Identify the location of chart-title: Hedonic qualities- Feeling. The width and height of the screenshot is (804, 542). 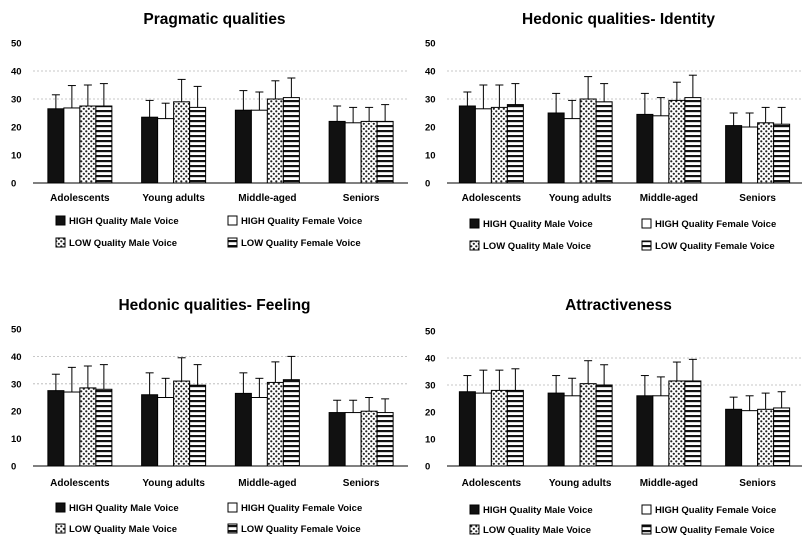
(214, 305).